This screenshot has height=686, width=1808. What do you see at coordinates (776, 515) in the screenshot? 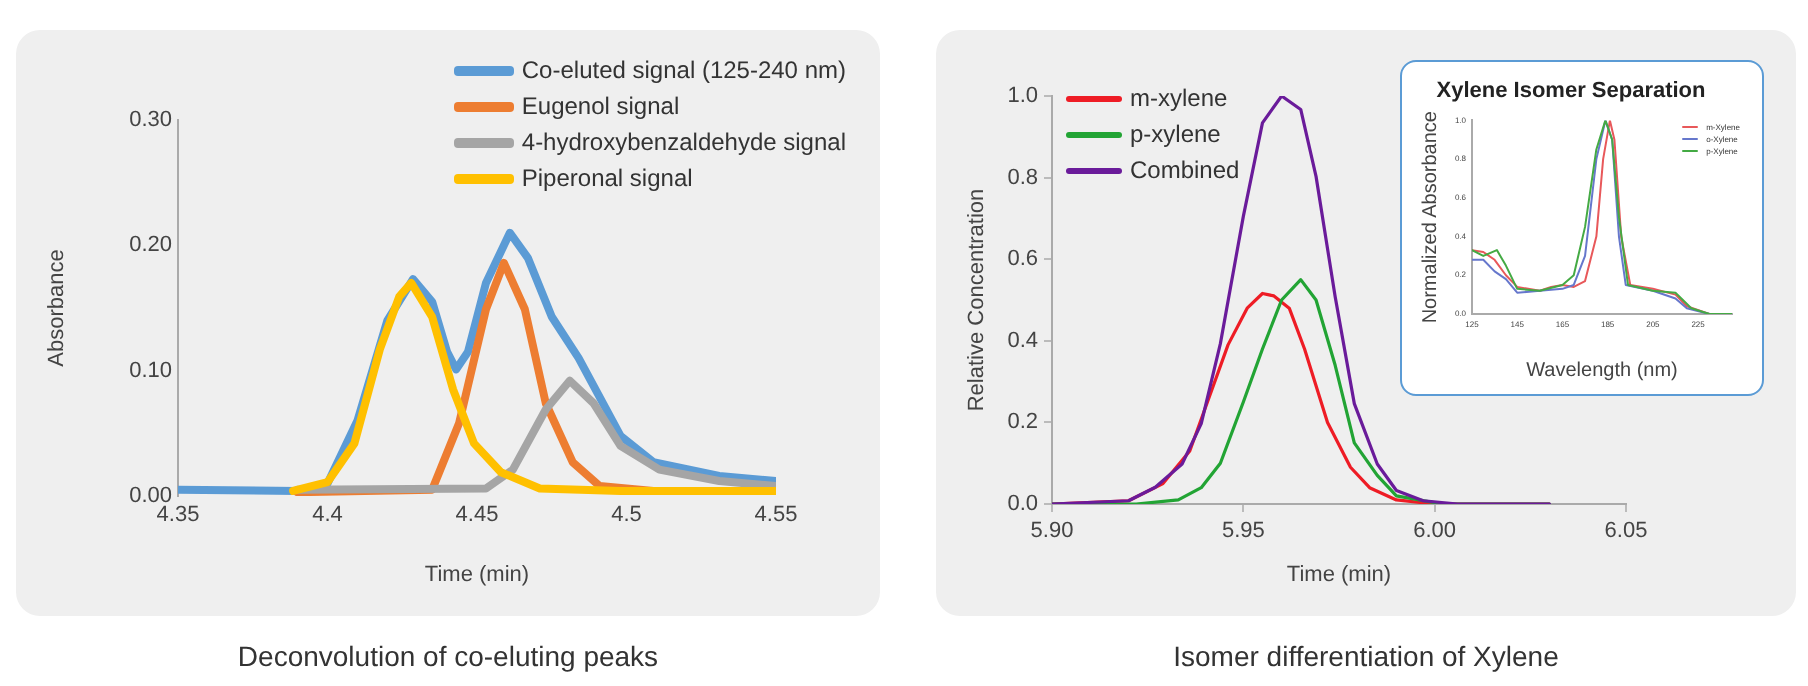
I see `x-tick-label: 4.55` at bounding box center [776, 515].